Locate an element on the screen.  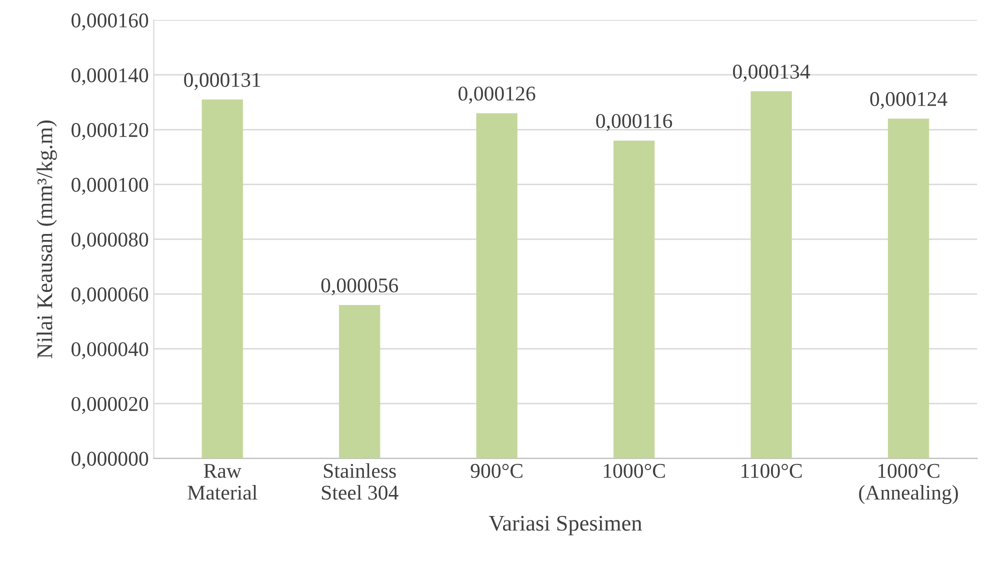
data-label: 0,000126 is located at coordinates (497, 95).